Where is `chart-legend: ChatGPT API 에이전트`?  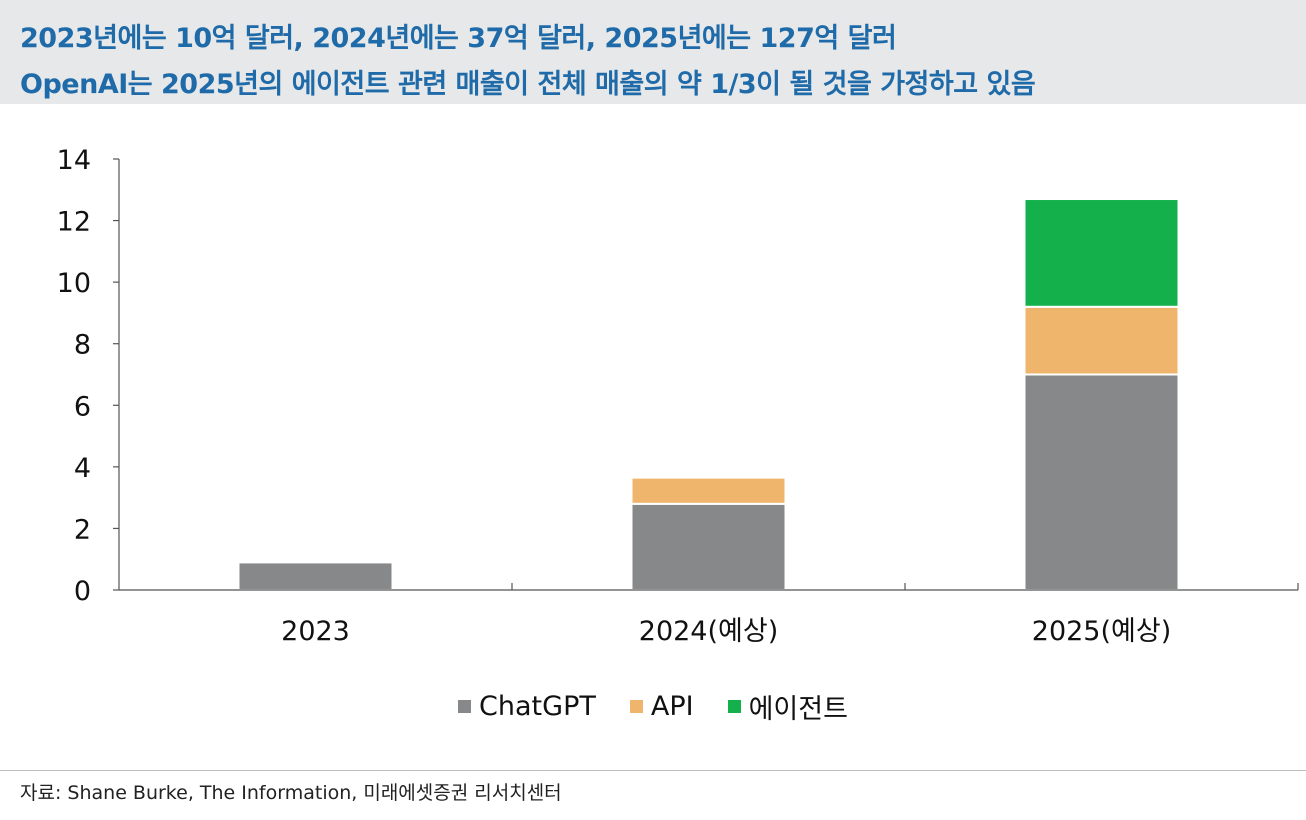 chart-legend: ChatGPT API 에이전트 is located at coordinates (653, 706).